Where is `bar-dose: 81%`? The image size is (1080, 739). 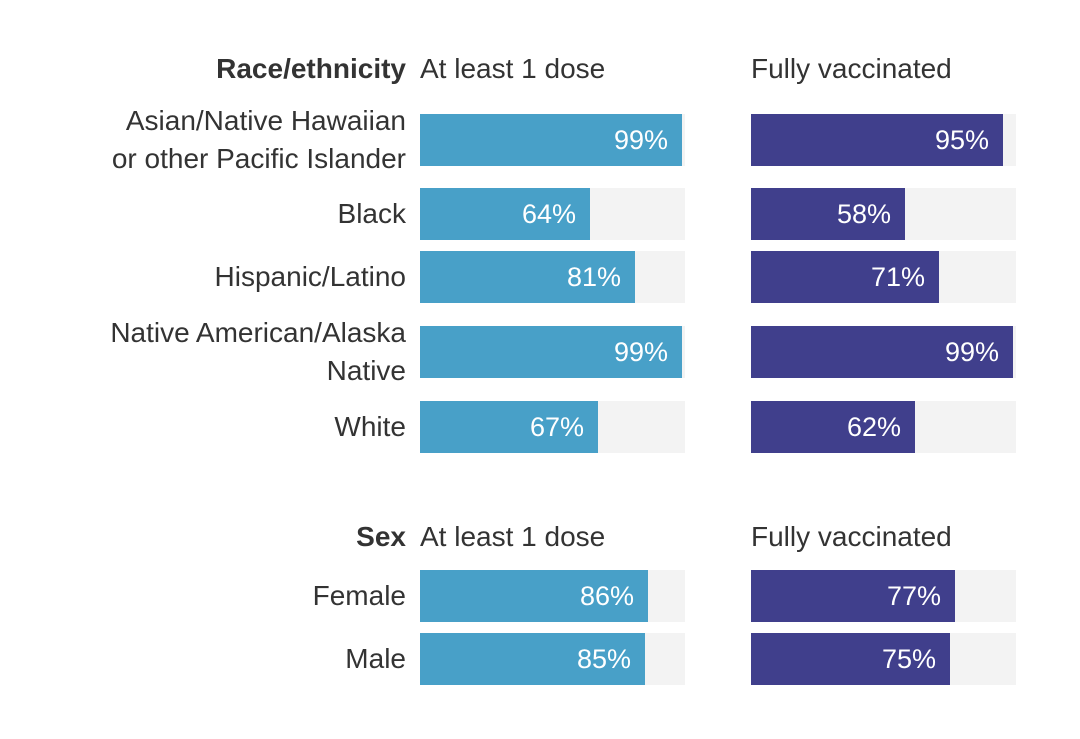 bar-dose: 81% is located at coordinates (527, 277).